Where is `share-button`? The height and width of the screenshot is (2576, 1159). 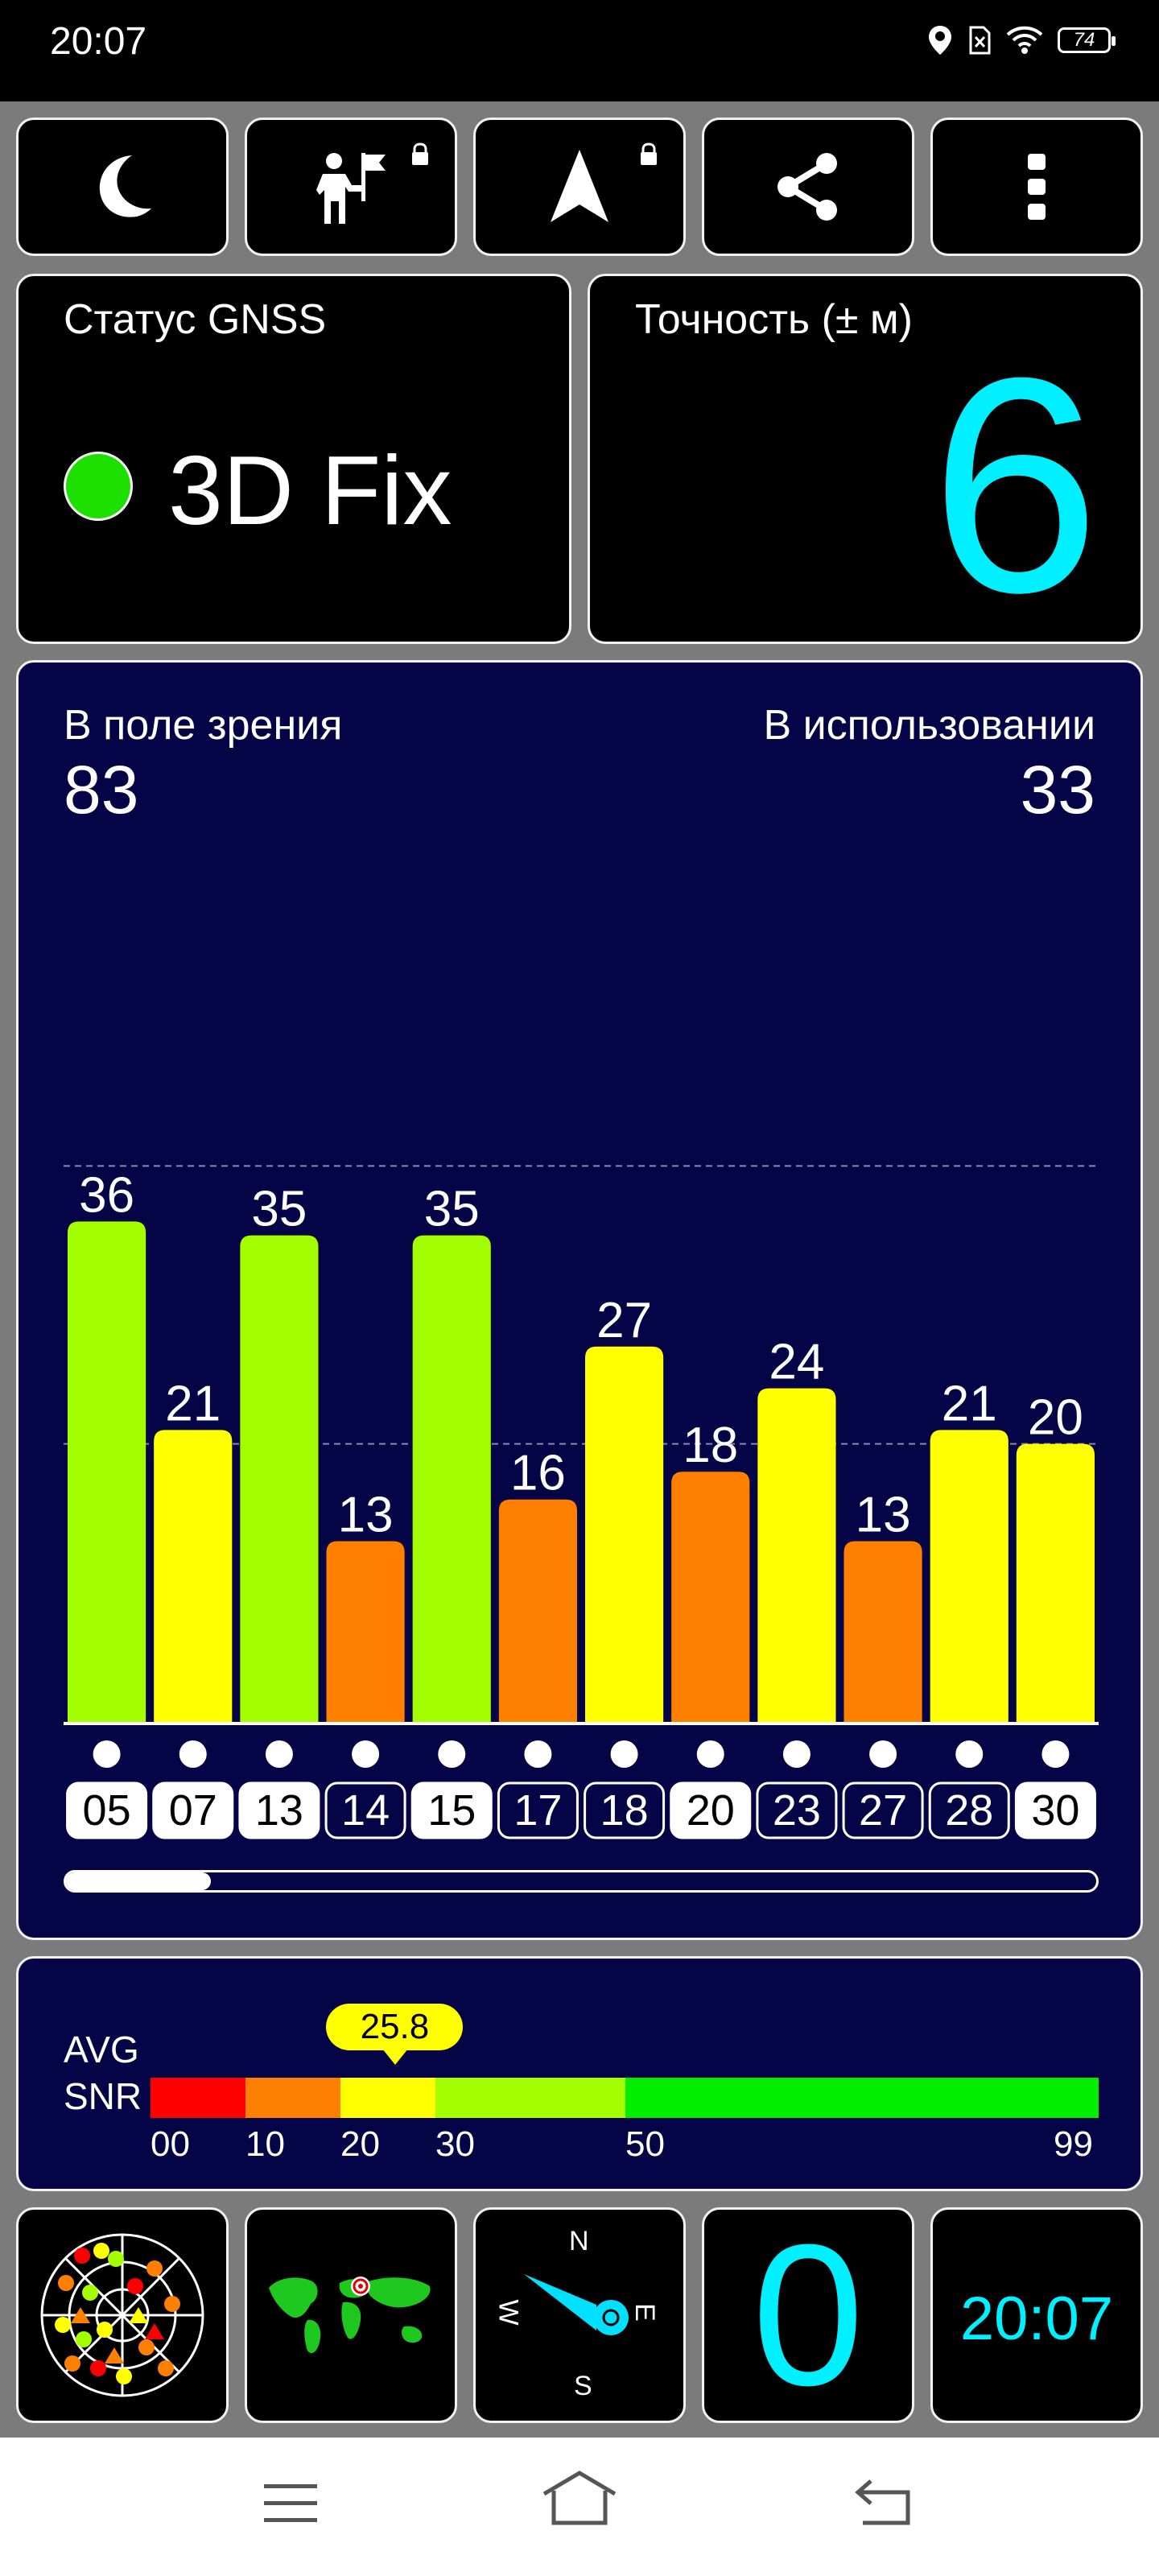
share-button is located at coordinates (808, 187).